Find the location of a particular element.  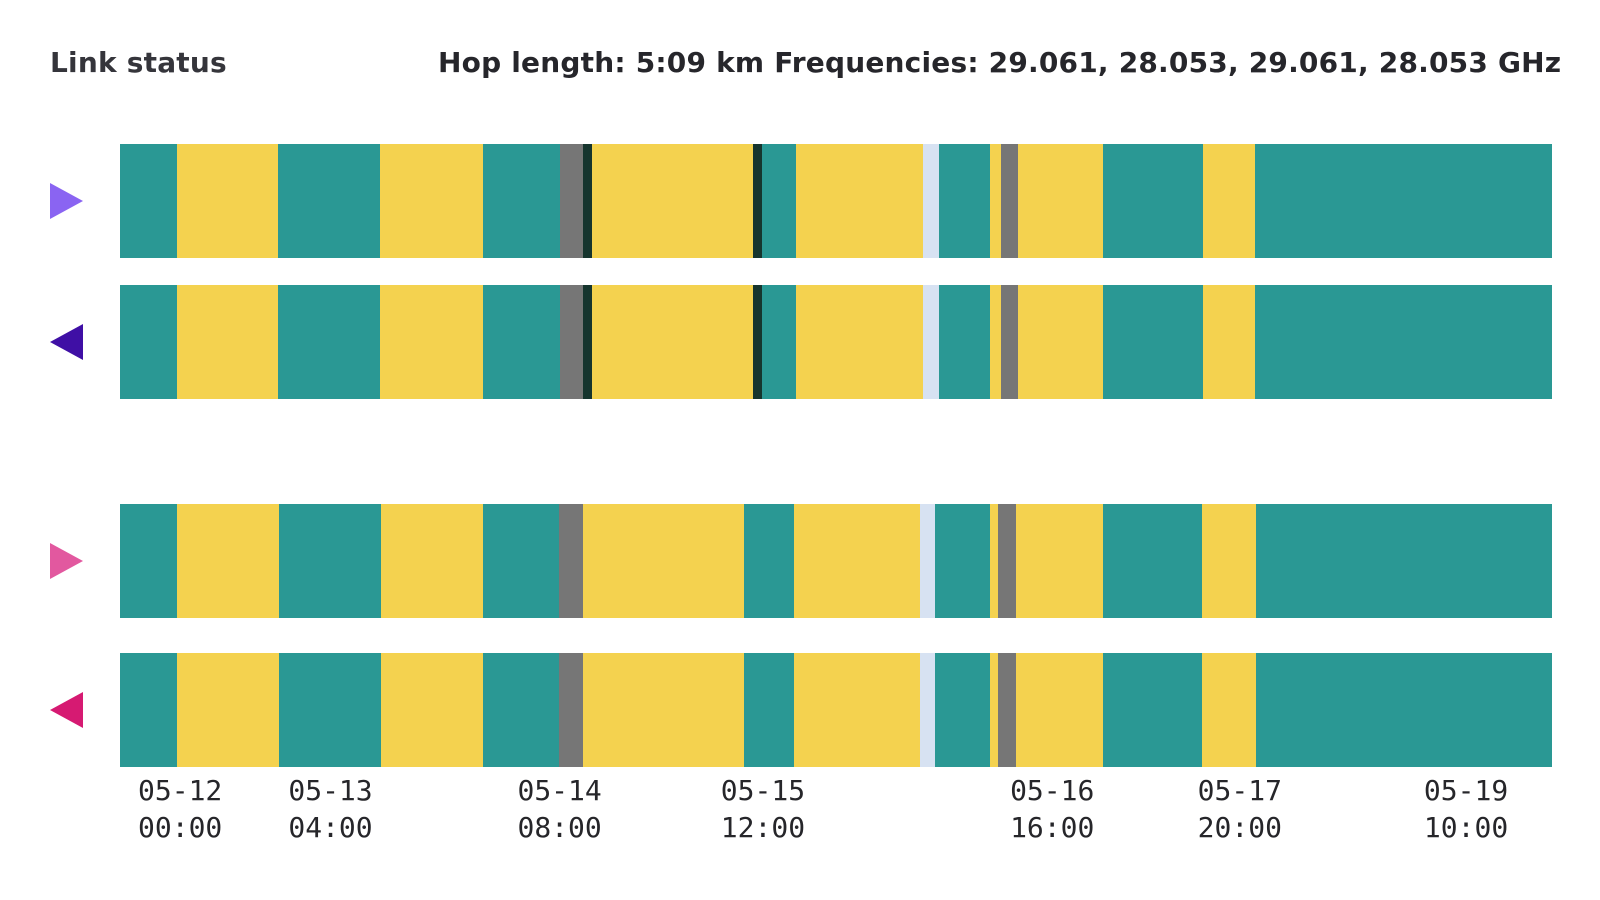

timeline-row-link-1-forward is located at coordinates (800, 201).